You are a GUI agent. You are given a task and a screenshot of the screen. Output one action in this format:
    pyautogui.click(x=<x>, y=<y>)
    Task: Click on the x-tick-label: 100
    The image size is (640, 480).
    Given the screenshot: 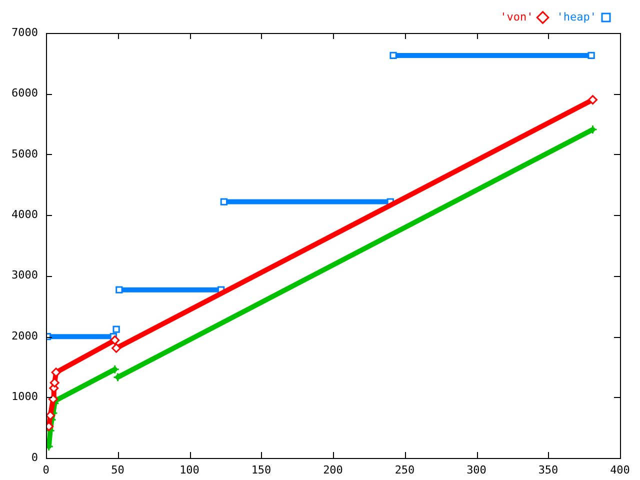 What is the action you would take?
    pyautogui.click(x=190, y=469)
    